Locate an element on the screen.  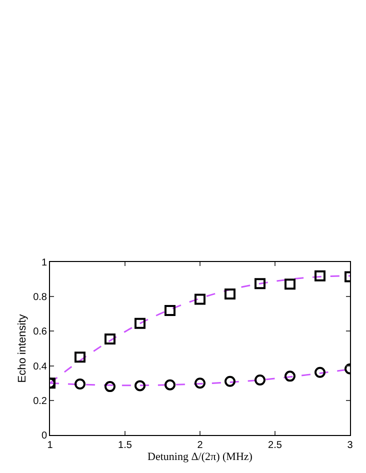
y-tick-label: 0.4 is located at coordinates (40, 366).